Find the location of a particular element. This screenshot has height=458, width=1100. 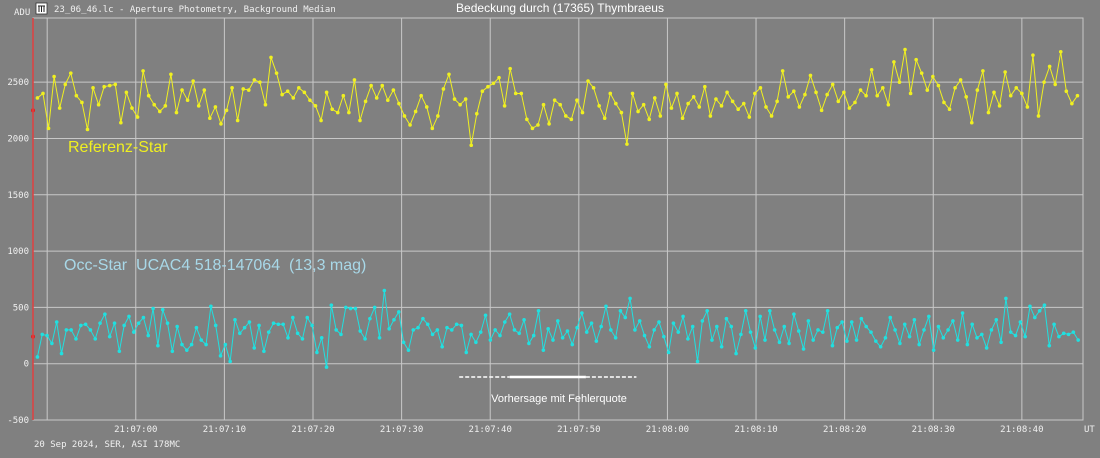

x-tick-label: 21:07:20 is located at coordinates (312, 430).